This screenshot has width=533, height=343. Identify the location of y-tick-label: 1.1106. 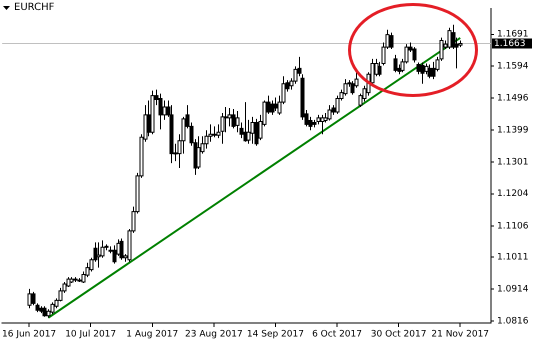
(513, 226).